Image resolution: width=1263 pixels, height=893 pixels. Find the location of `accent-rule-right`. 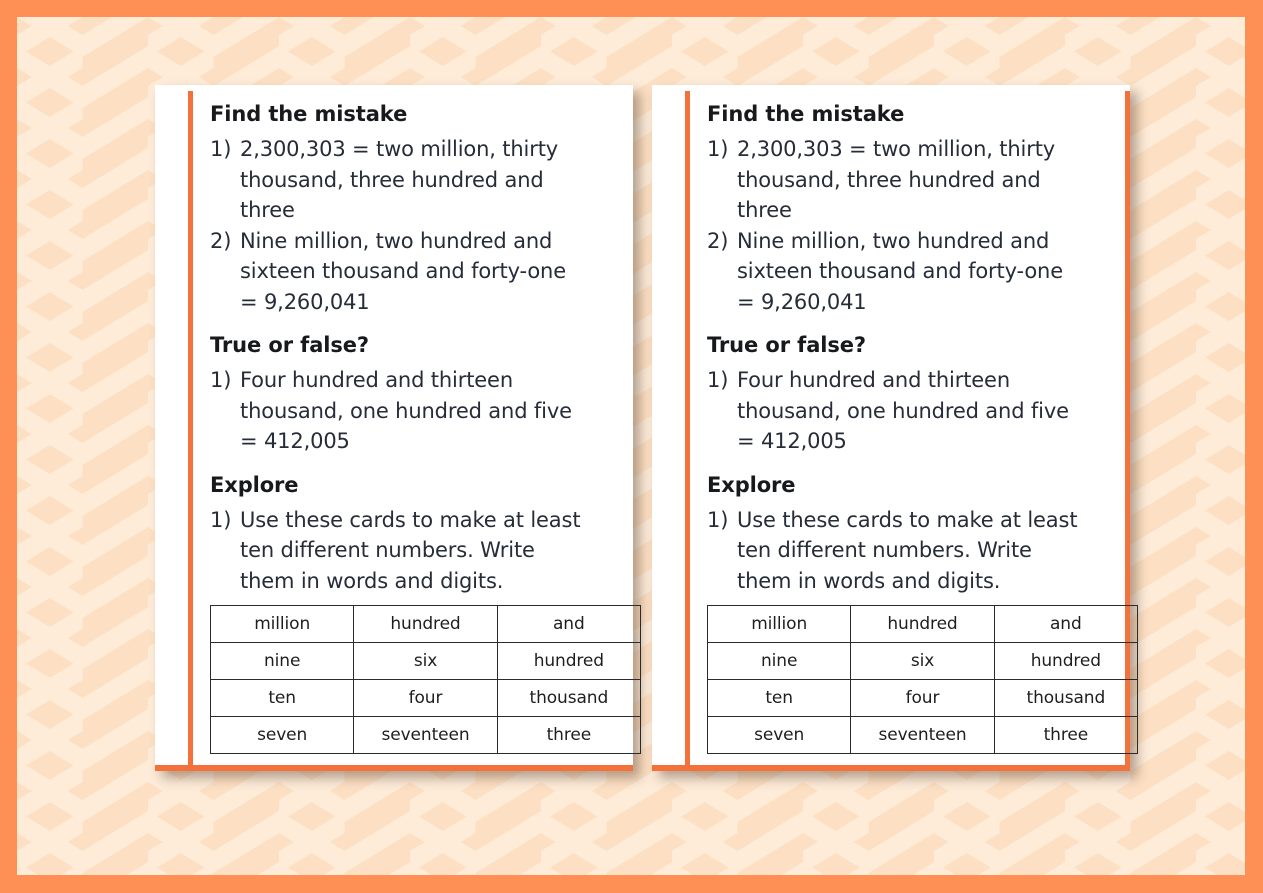

accent-rule-right is located at coordinates (1127, 428).